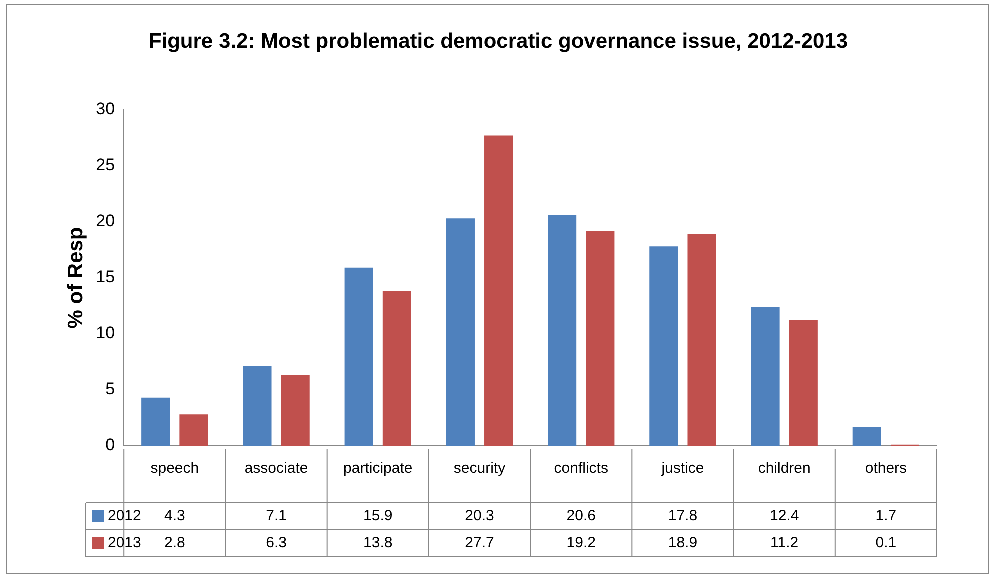 The width and height of the screenshot is (997, 578). What do you see at coordinates (682, 469) in the screenshot?
I see `x-tick-label: justice` at bounding box center [682, 469].